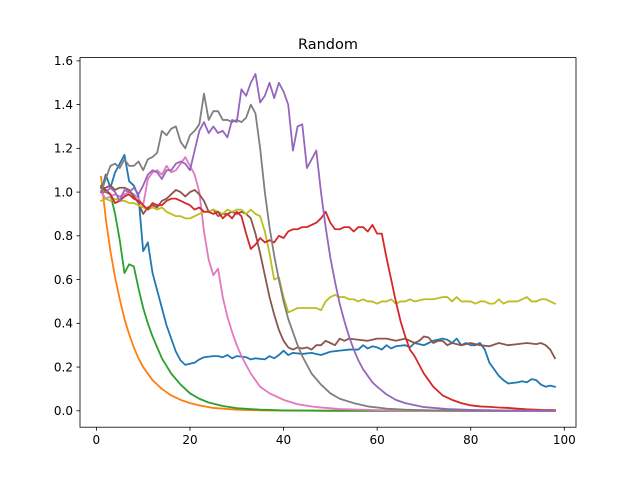  Describe the element at coordinates (97, 440) in the screenshot. I see `x-tick-label: 0` at that location.